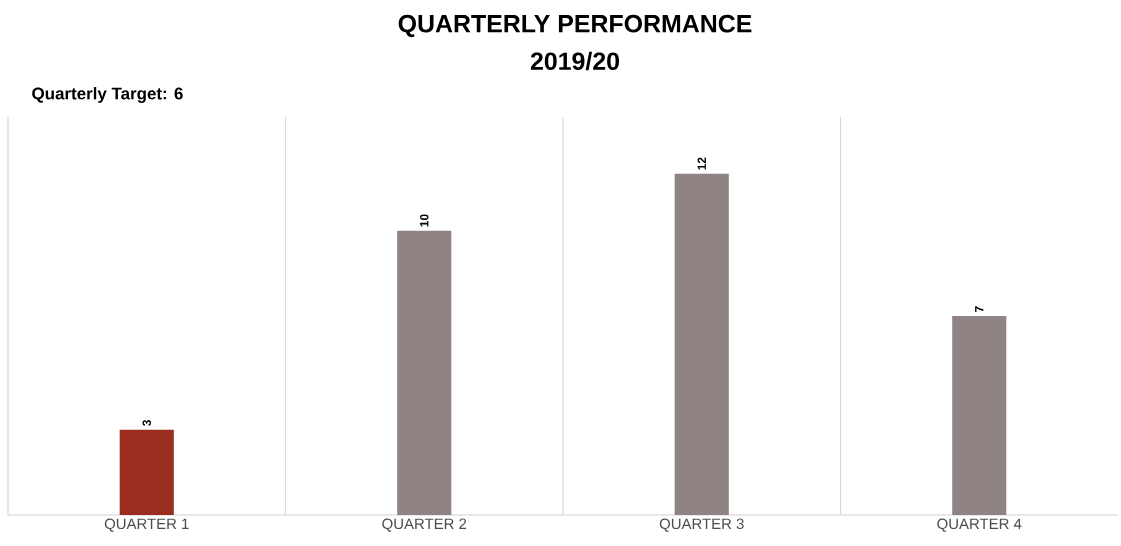 The width and height of the screenshot is (1121, 546). I want to click on chart-subtitle: 2019/20, so click(574, 61).